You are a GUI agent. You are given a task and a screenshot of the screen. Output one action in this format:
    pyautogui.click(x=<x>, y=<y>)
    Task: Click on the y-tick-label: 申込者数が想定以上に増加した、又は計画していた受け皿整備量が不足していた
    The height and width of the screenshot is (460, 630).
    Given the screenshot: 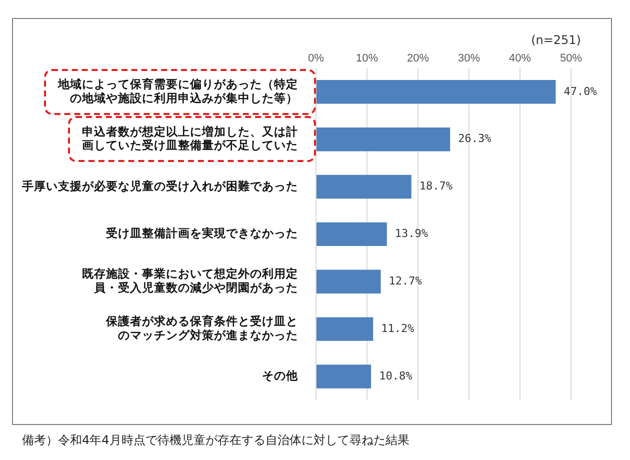 What is the action you would take?
    pyautogui.click(x=190, y=138)
    